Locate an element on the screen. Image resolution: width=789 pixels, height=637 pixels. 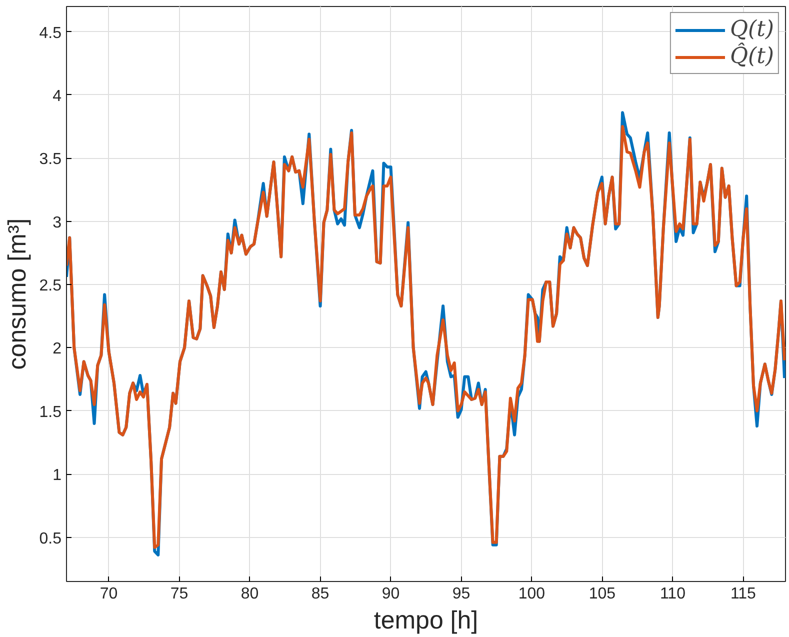
y-tick-label: 2.5 is located at coordinates (50, 286).